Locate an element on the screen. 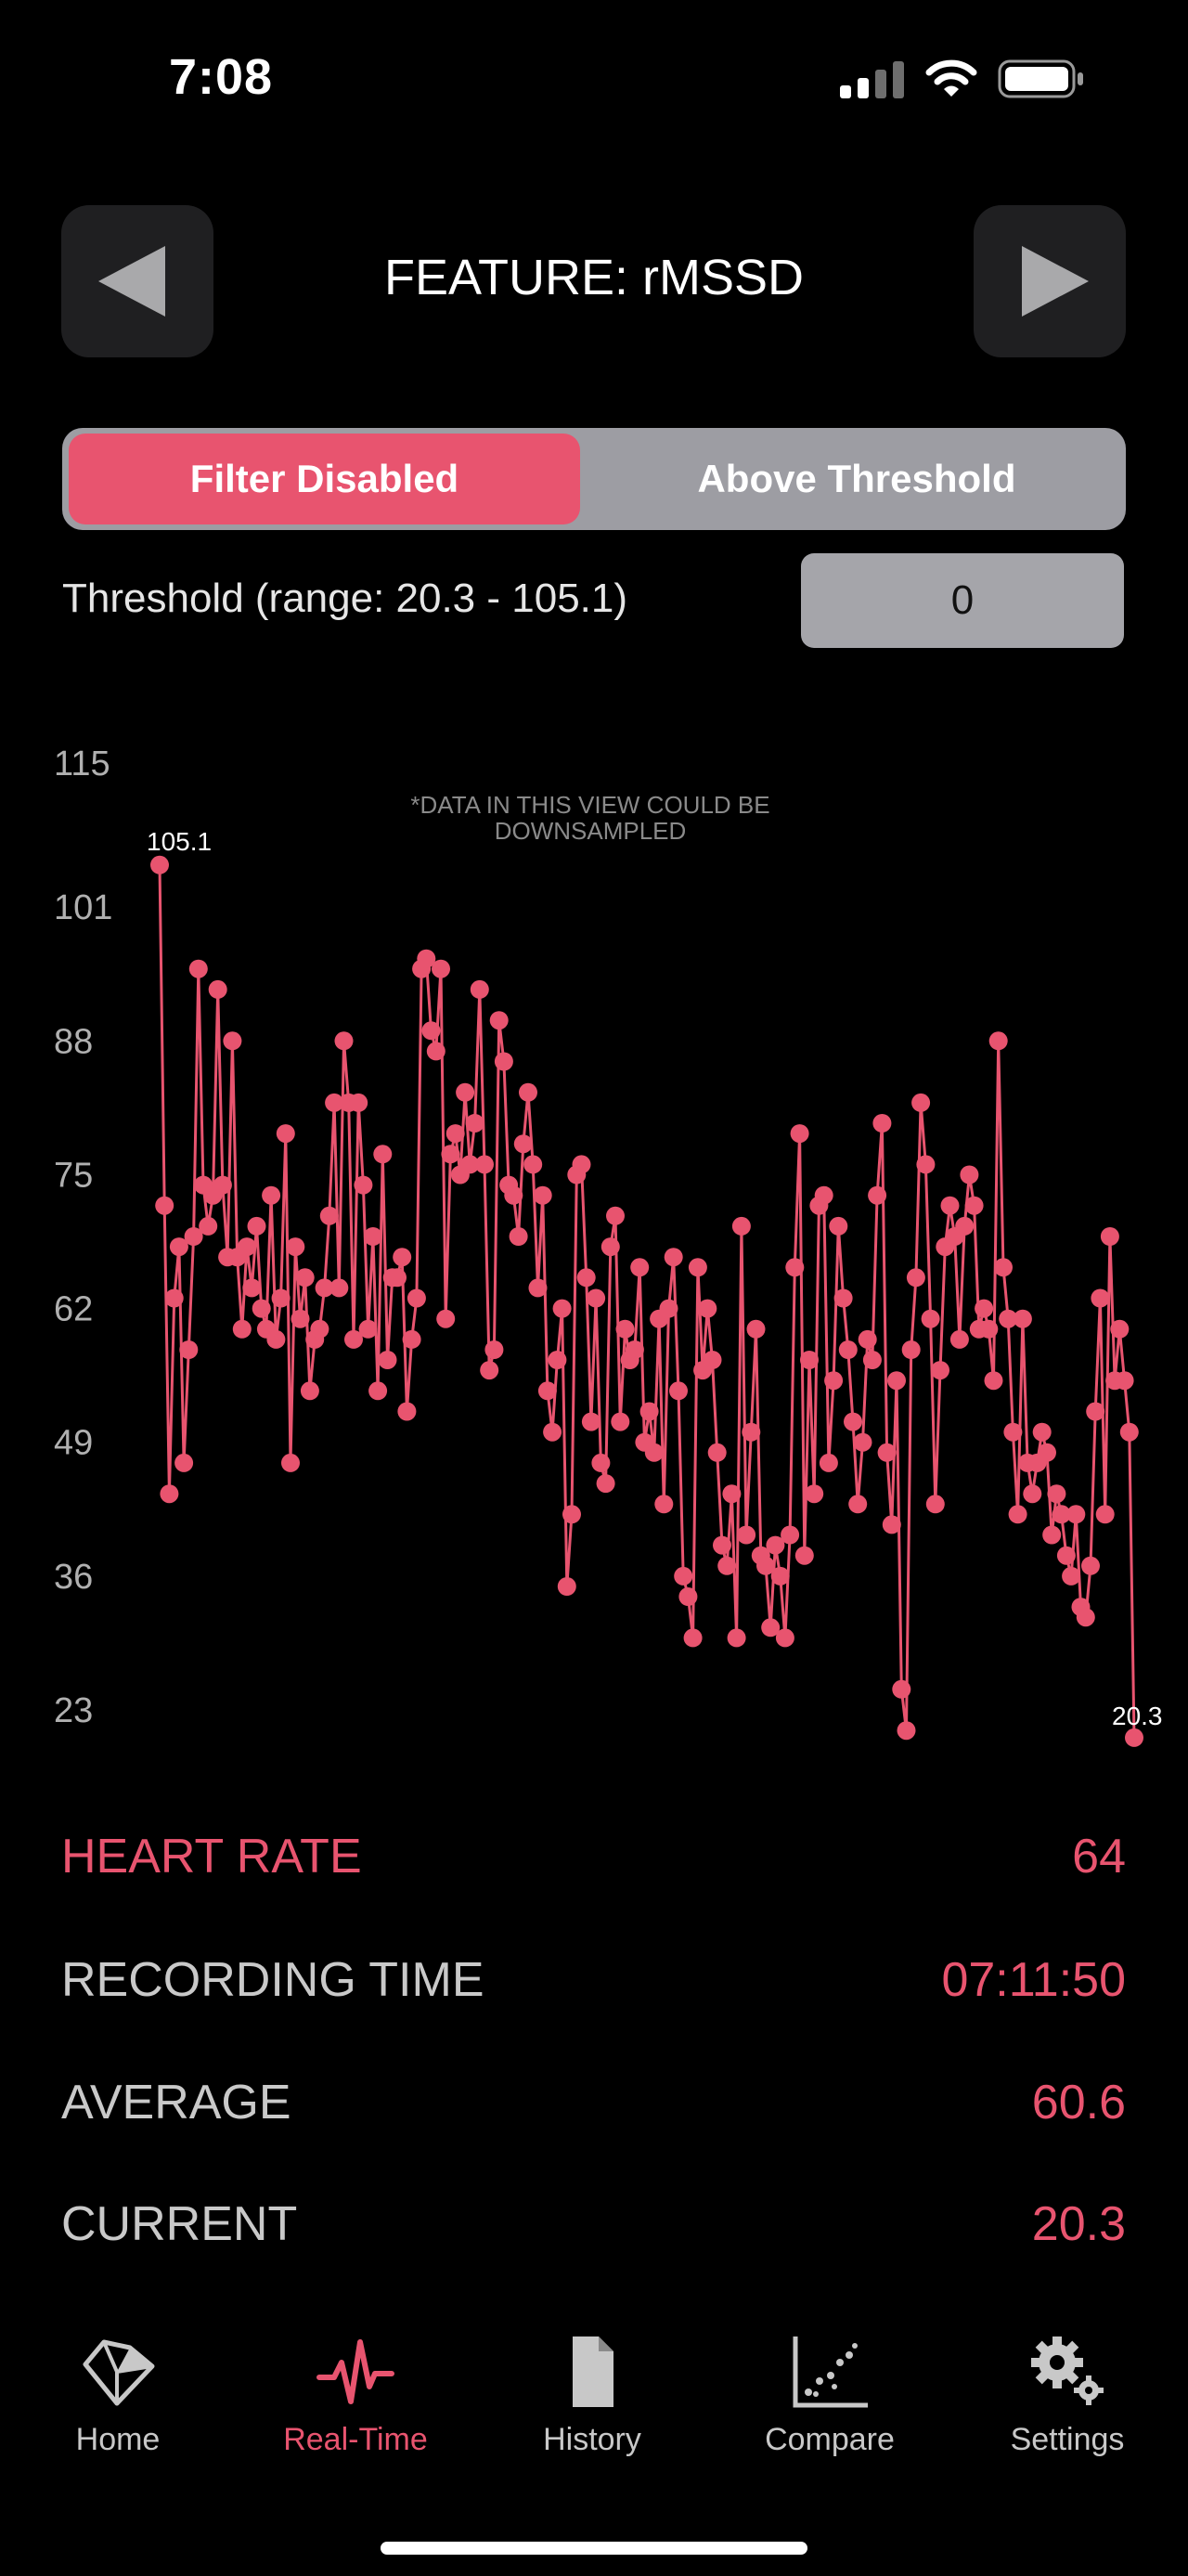  average-label: AVERAGE is located at coordinates (176, 2102).